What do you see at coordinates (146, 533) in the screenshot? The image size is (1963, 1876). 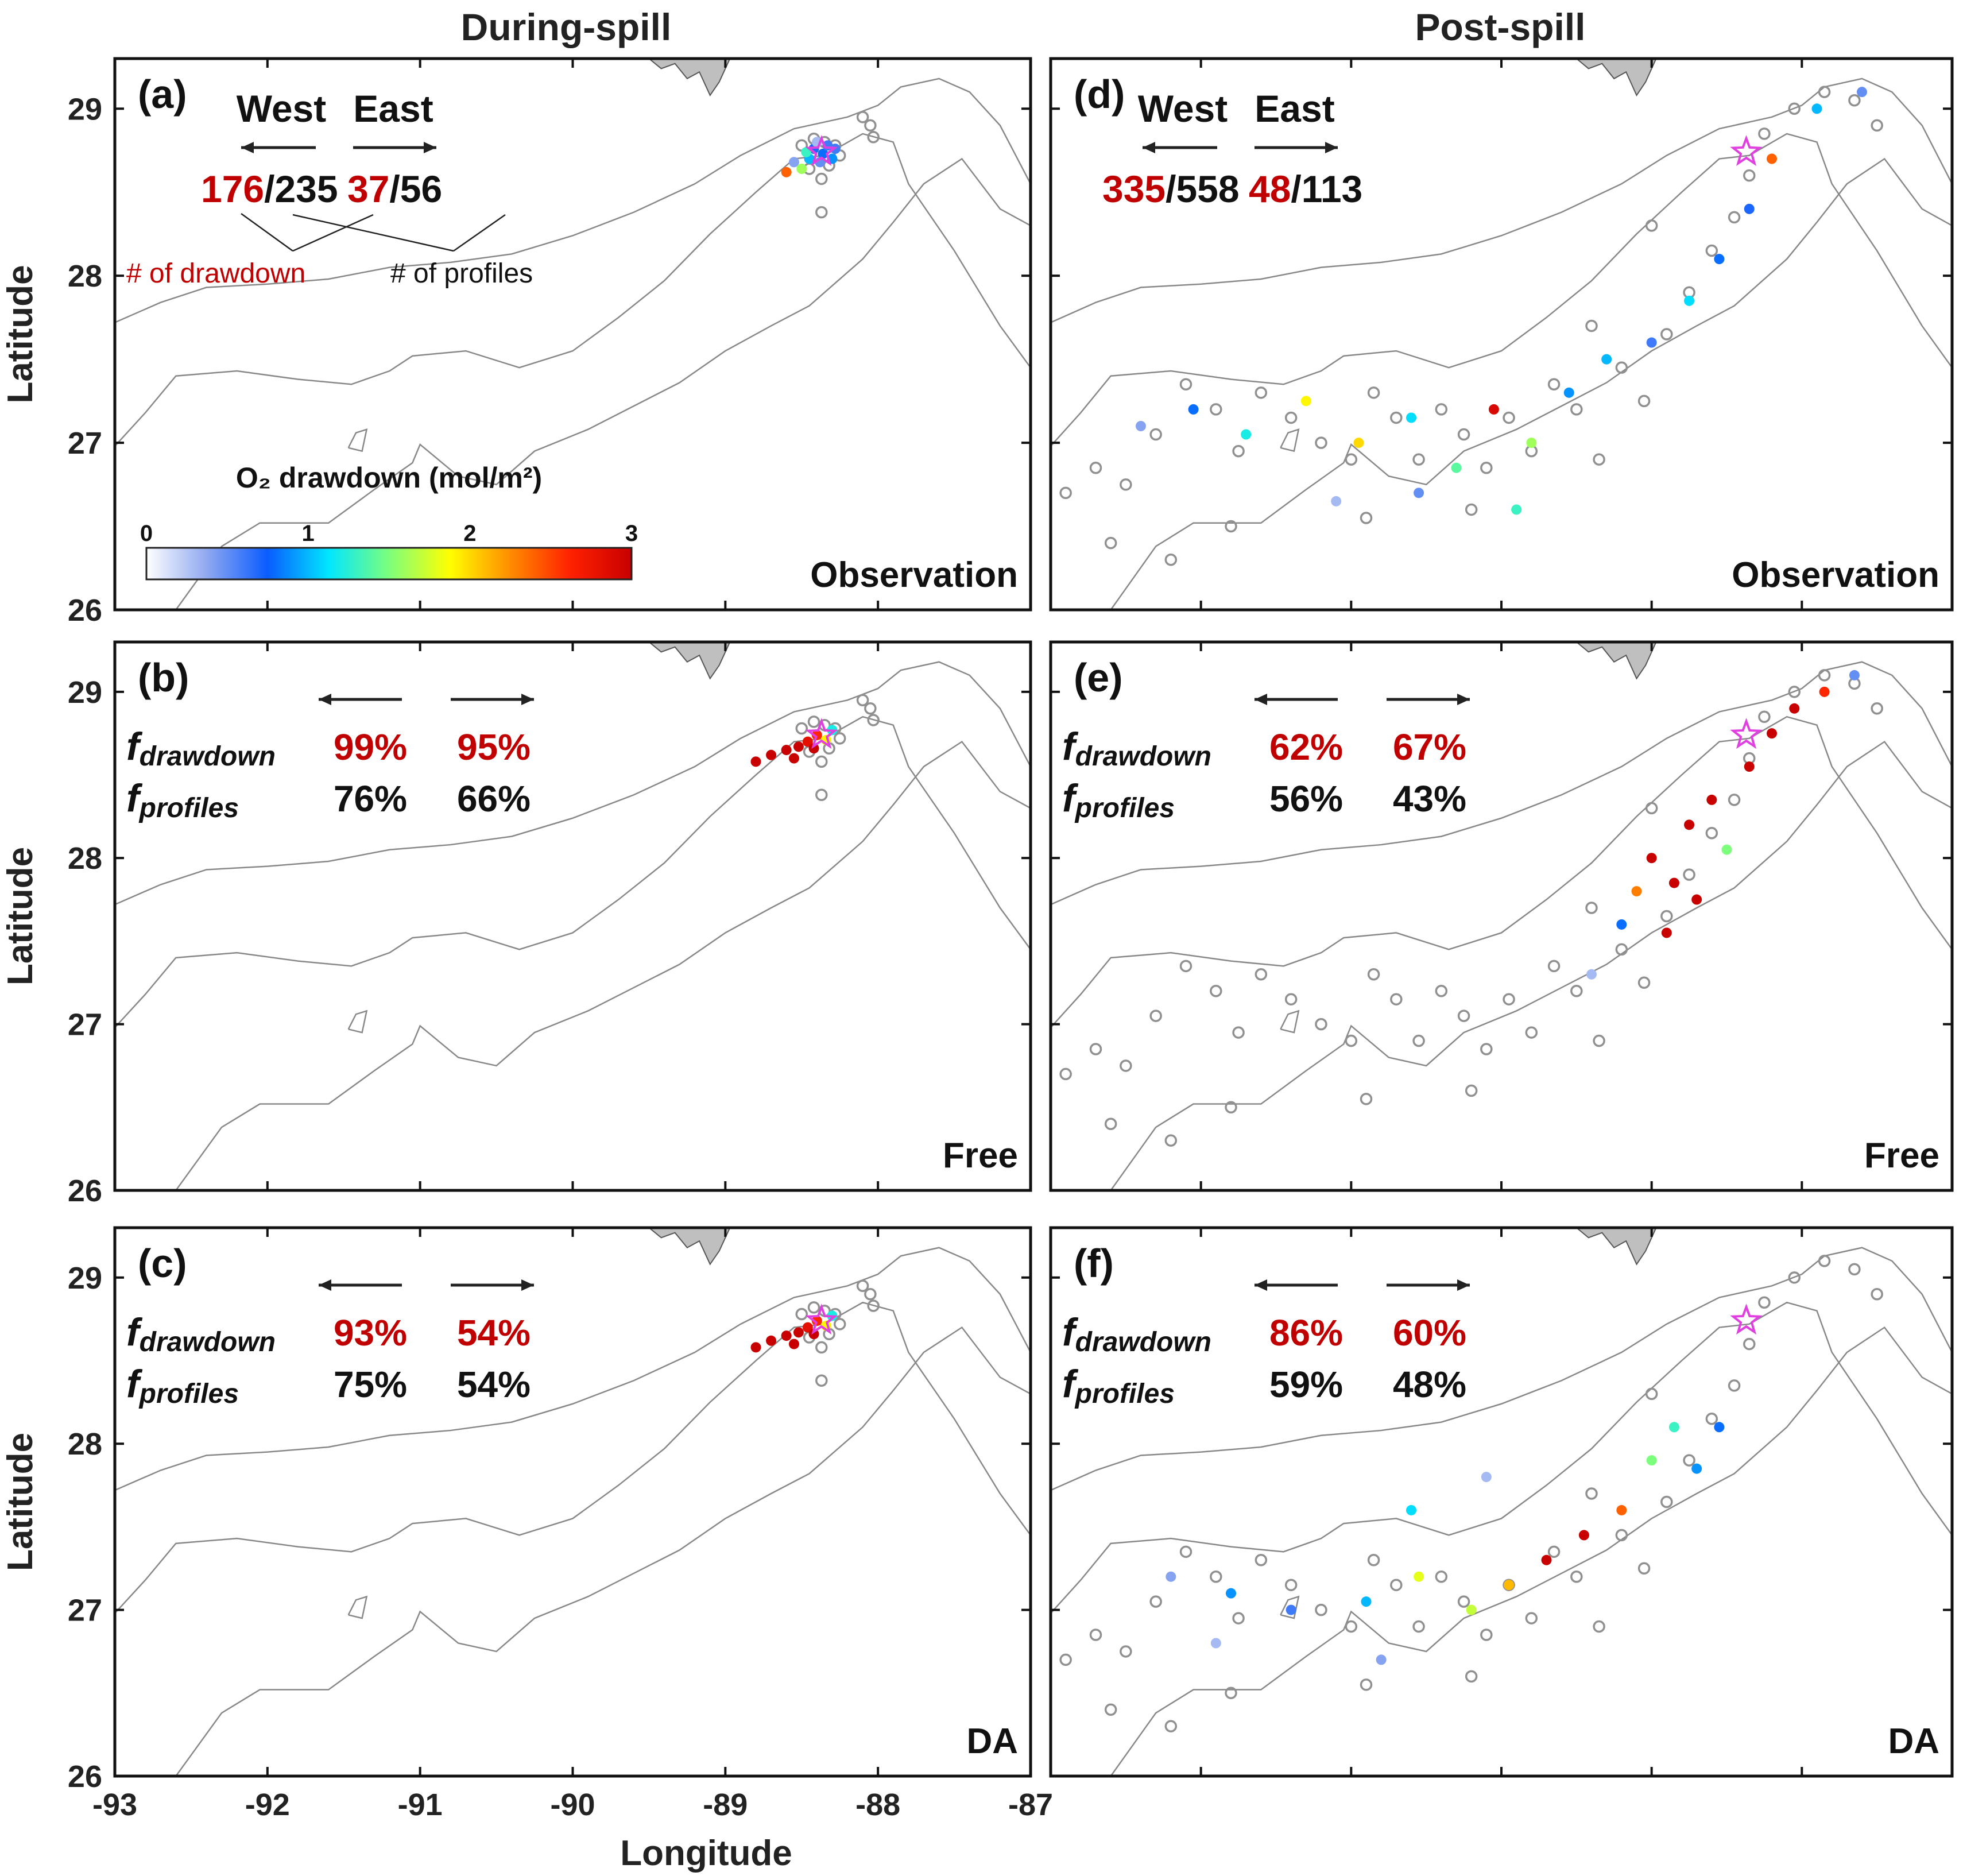 I see `colorbar-tick-label: 0` at bounding box center [146, 533].